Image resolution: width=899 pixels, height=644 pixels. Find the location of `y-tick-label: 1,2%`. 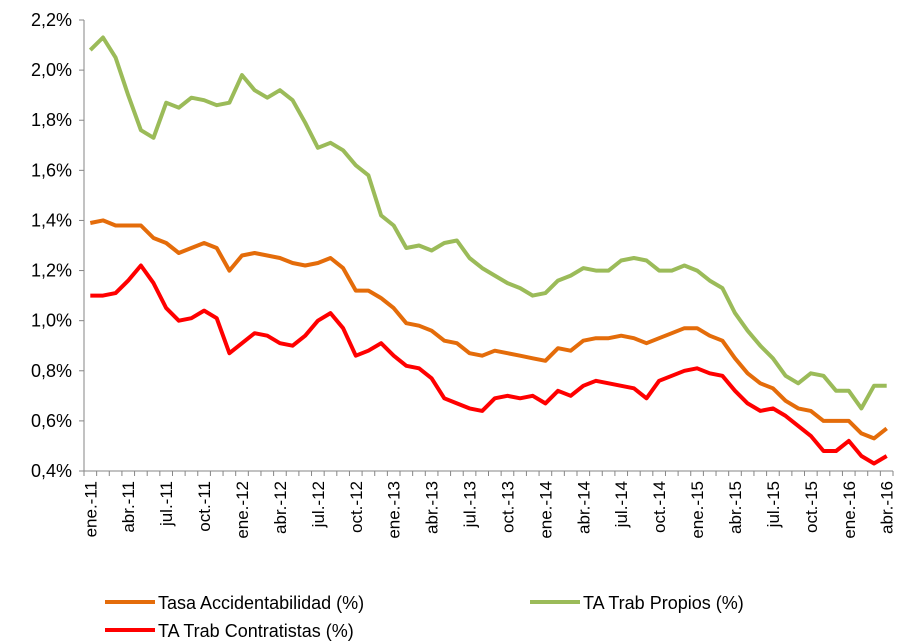

y-tick-label: 1,2% is located at coordinates (51, 271).